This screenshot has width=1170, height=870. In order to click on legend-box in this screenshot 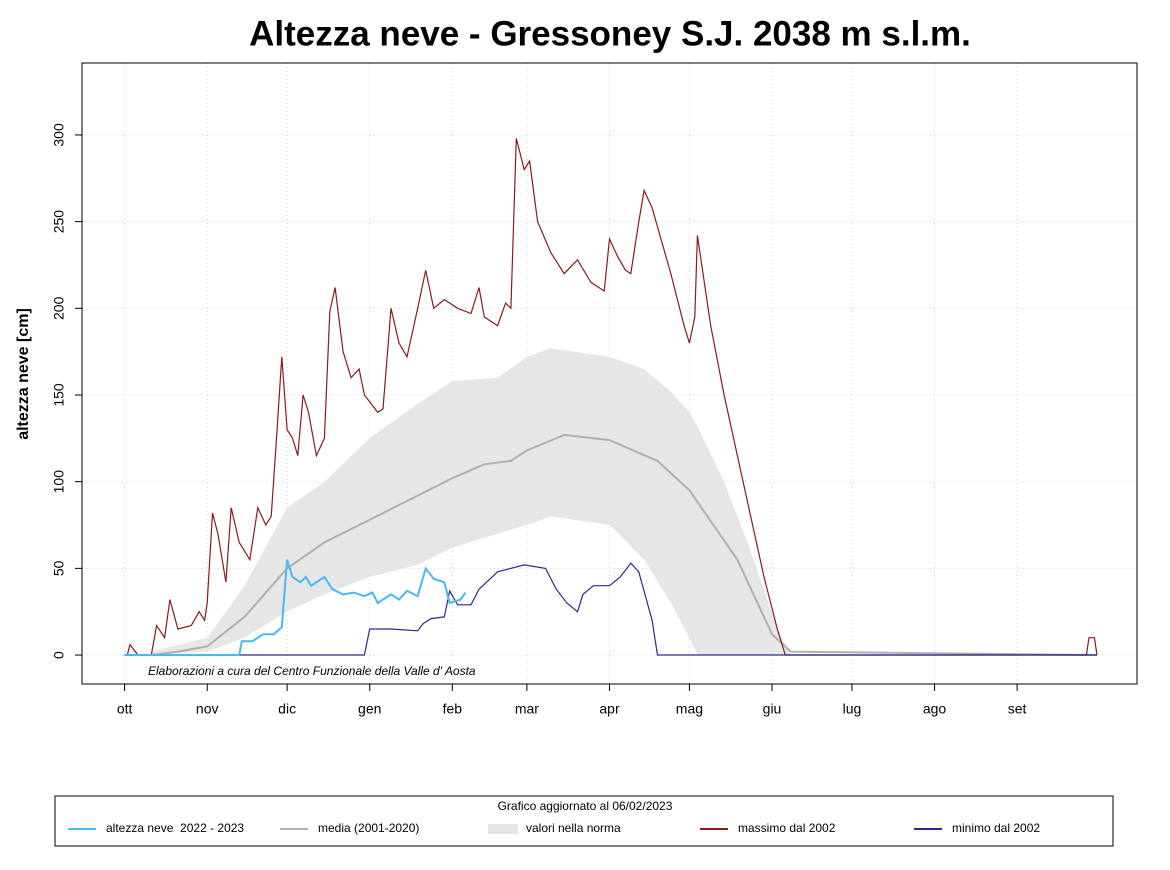, I will do `click(584, 821)`.